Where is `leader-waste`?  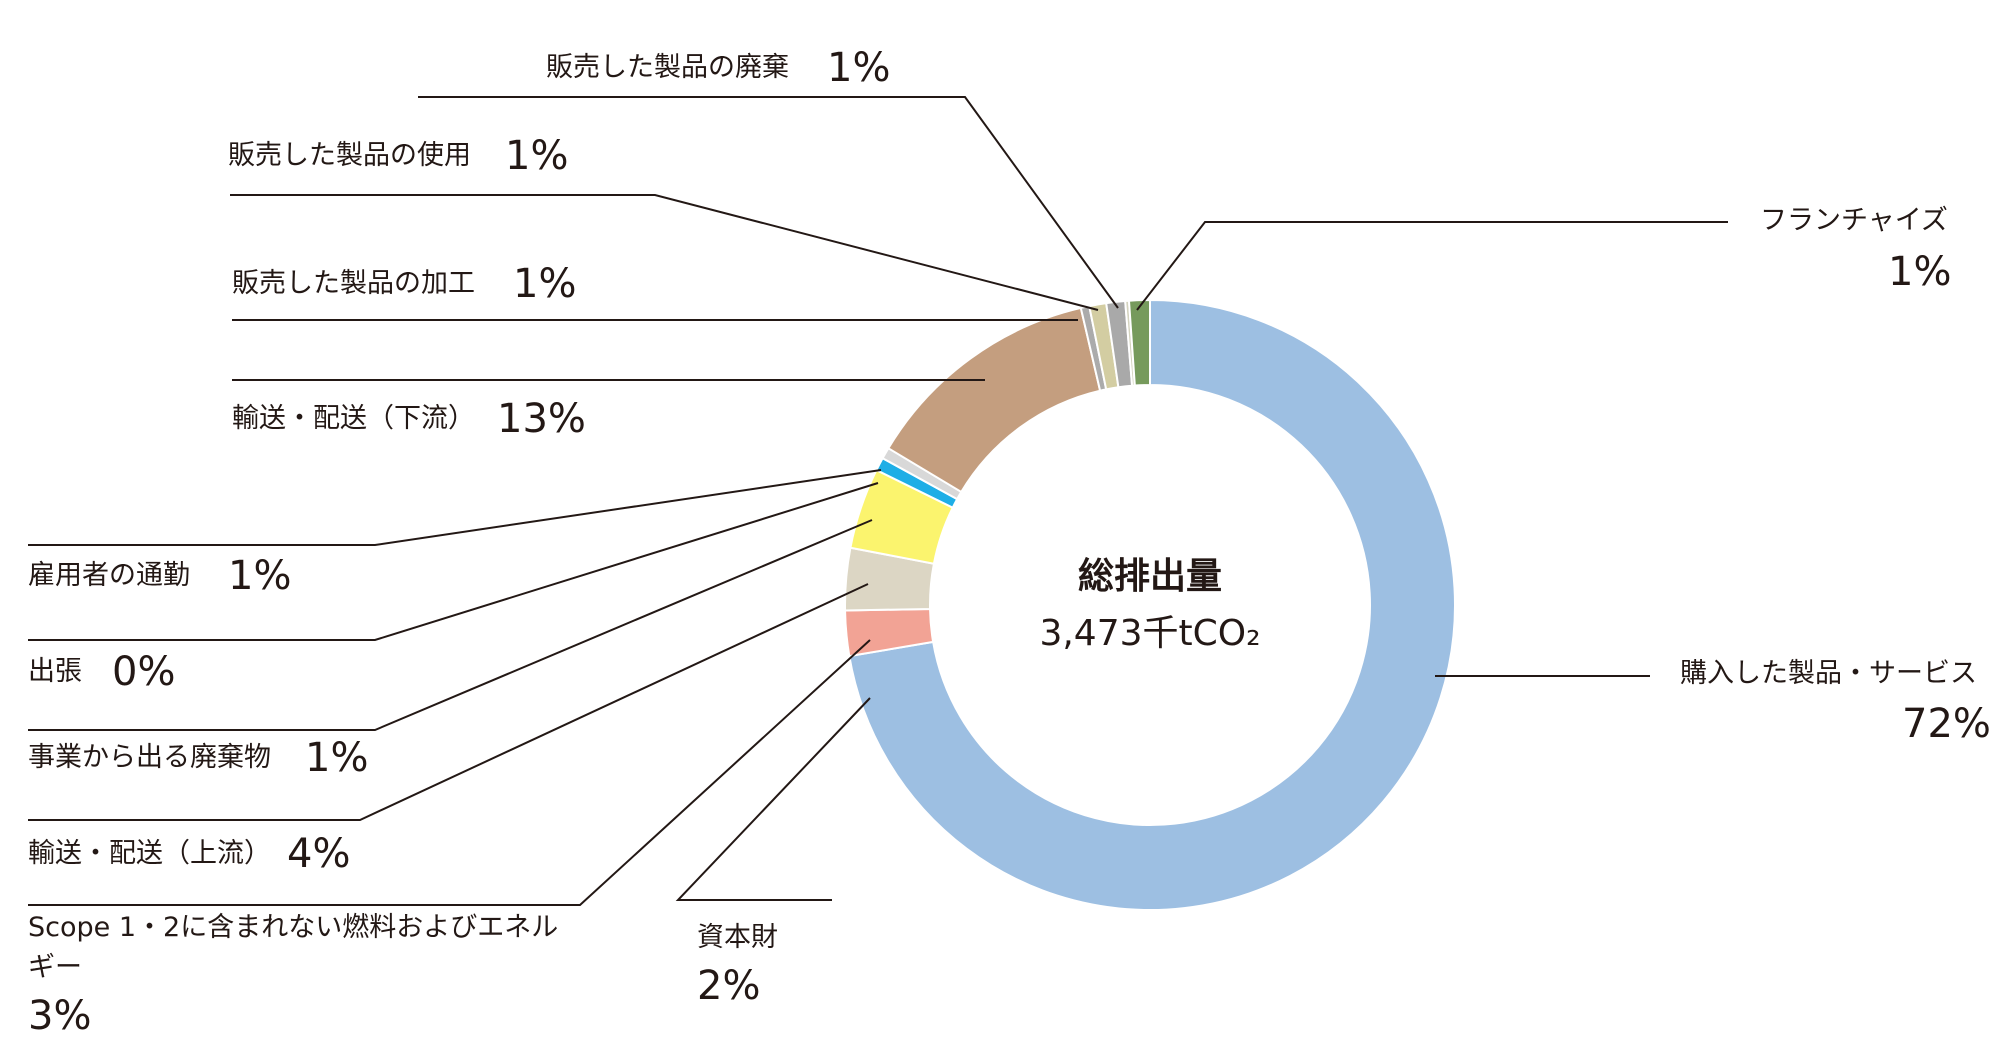
leader-waste is located at coordinates (450, 625).